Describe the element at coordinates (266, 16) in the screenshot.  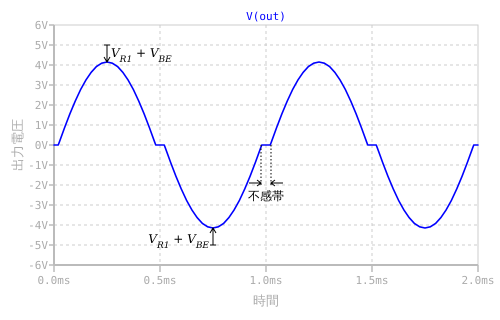
I see `chart-title: V(out)` at that location.